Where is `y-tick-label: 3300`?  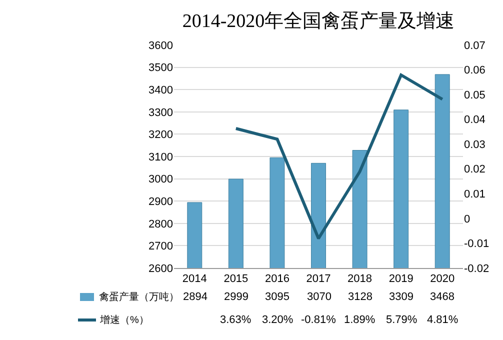
y-tick-label: 3300 is located at coordinates (160, 112).